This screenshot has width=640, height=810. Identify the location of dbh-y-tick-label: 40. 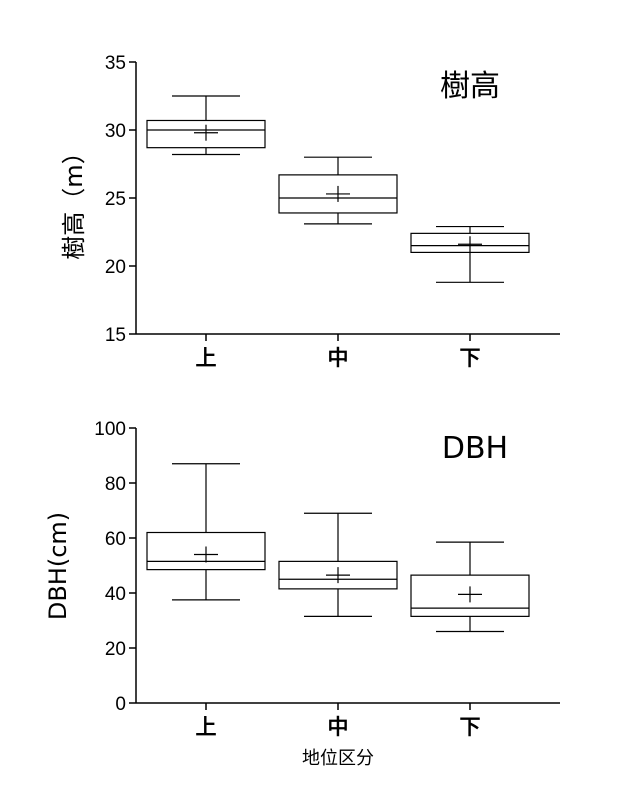
(115, 594).